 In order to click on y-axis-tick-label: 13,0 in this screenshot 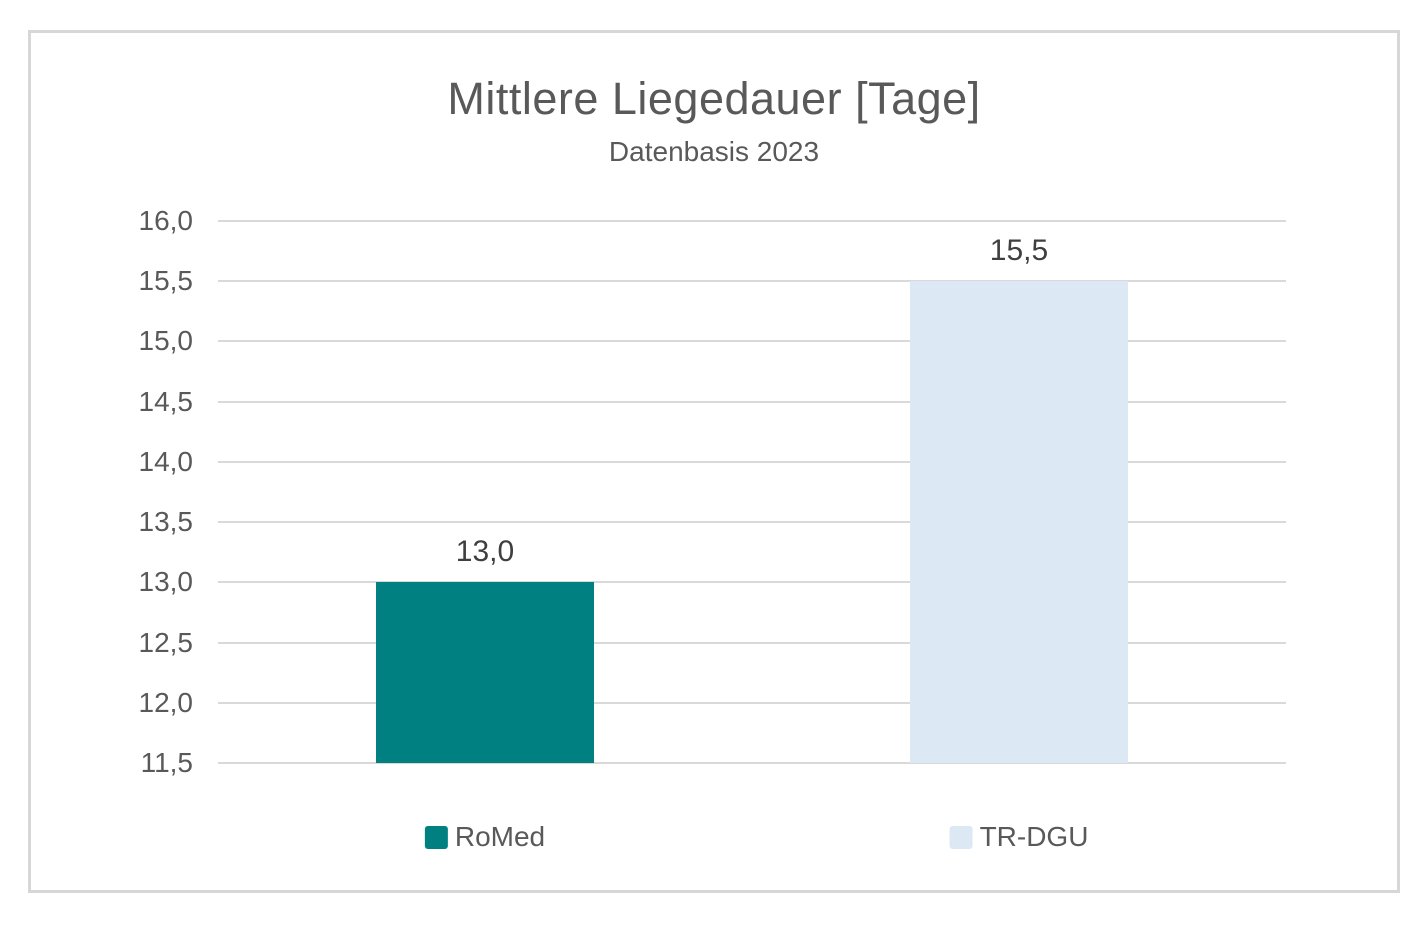, I will do `click(166, 582)`.